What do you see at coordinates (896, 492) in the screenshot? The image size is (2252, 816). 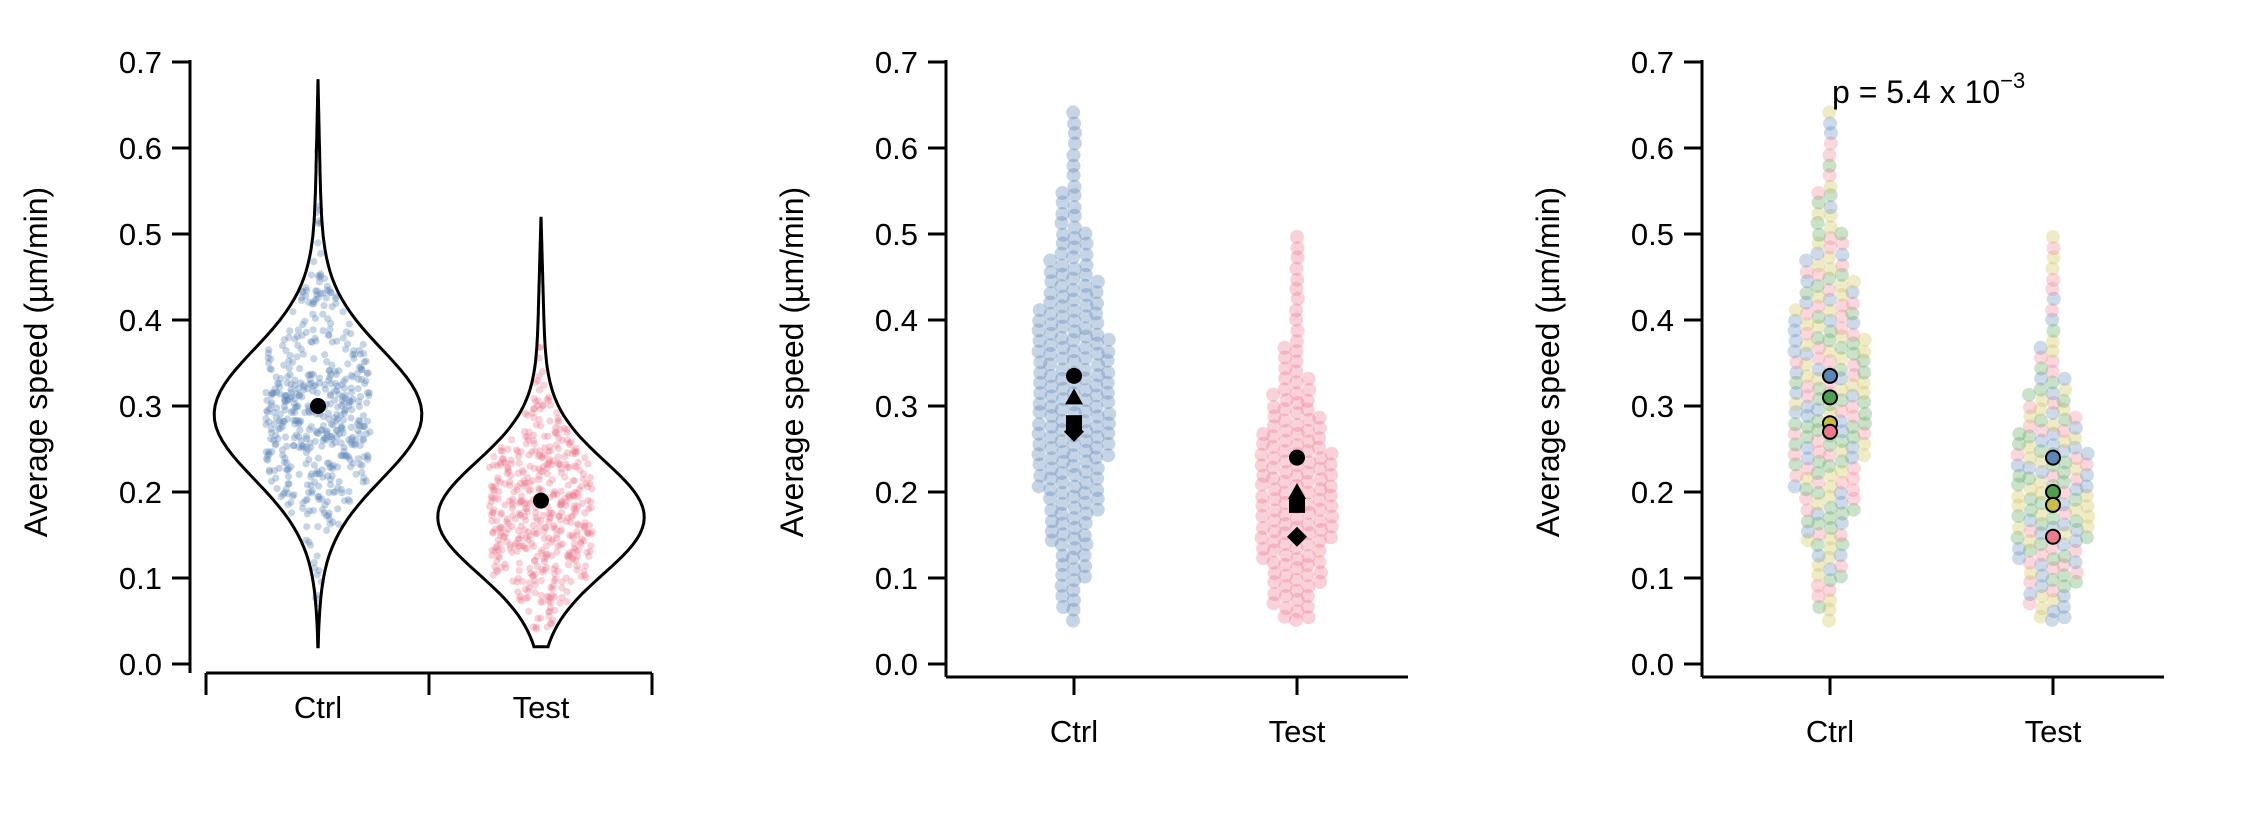 I see `y-tick-label: 0.2` at bounding box center [896, 492].